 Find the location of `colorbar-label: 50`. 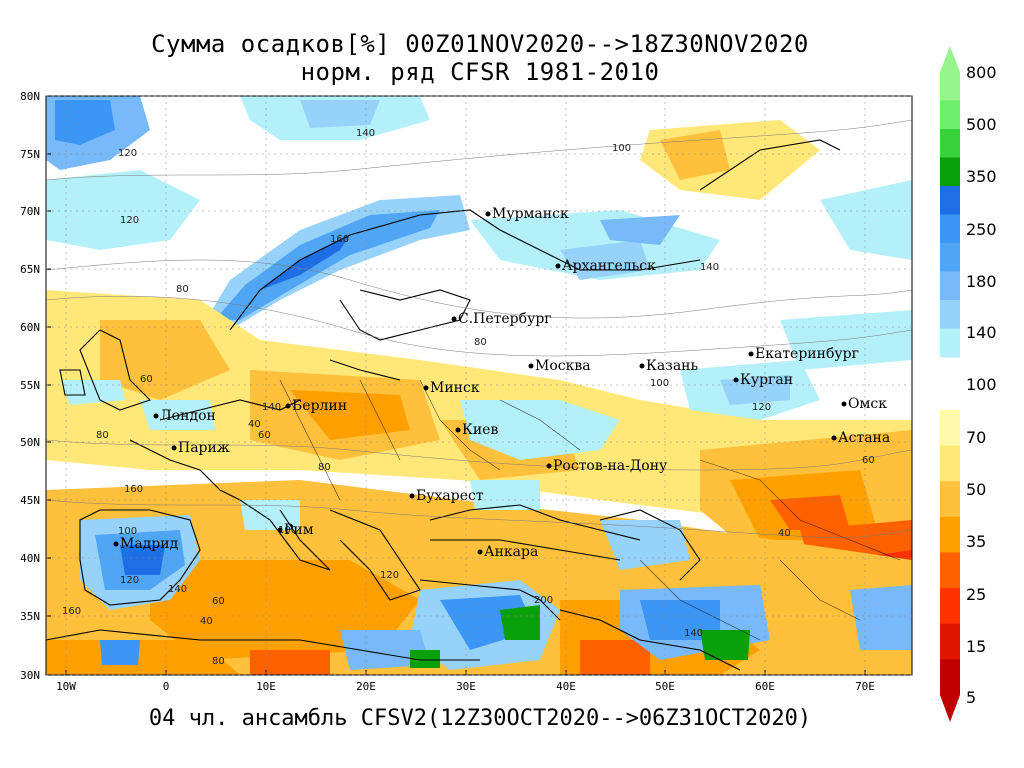

colorbar-label: 50 is located at coordinates (976, 489).